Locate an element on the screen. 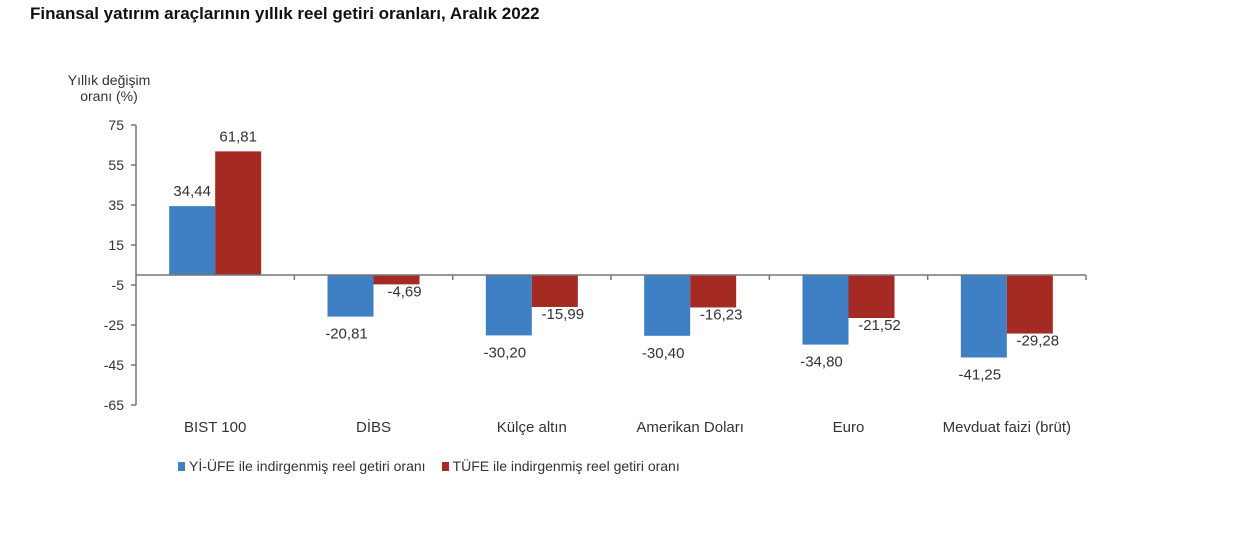  y-tick-label: -45 is located at coordinates (114, 365).